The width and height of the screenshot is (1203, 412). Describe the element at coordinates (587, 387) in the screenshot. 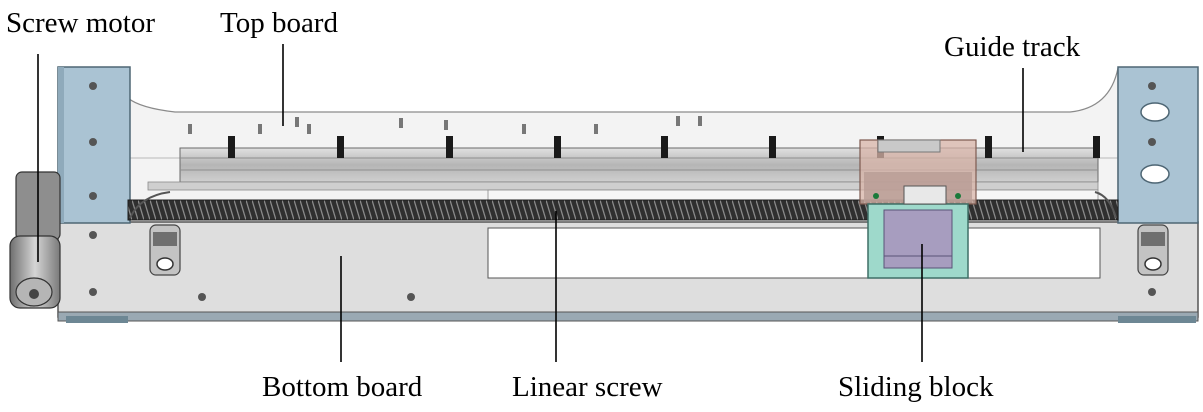

I see `label-linear-screw: Linear screw` at that location.